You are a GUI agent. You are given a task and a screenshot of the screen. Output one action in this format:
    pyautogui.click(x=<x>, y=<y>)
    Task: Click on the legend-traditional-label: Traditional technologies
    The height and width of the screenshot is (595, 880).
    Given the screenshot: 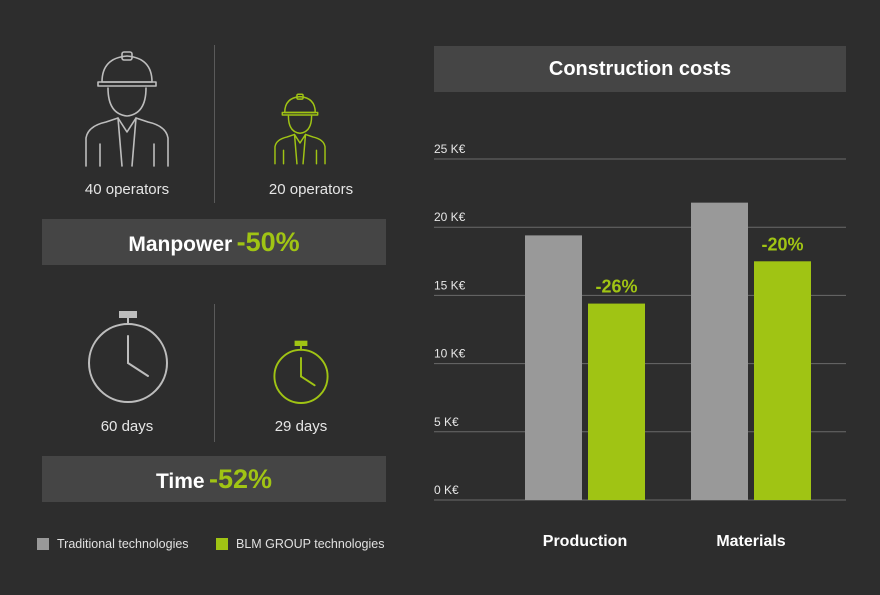 What is the action you would take?
    pyautogui.click(x=123, y=544)
    